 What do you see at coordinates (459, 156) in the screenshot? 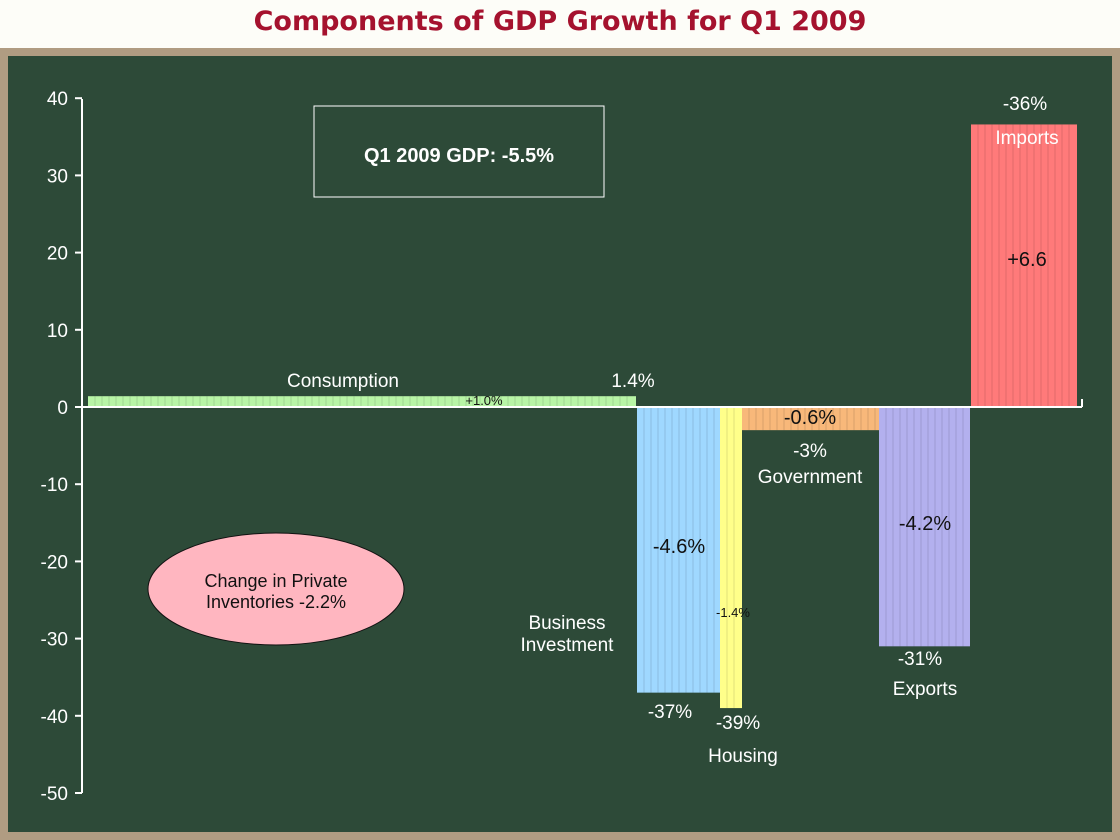
I see `gdp-box-text: Q1 2009 GDP: -5.5%` at bounding box center [459, 156].